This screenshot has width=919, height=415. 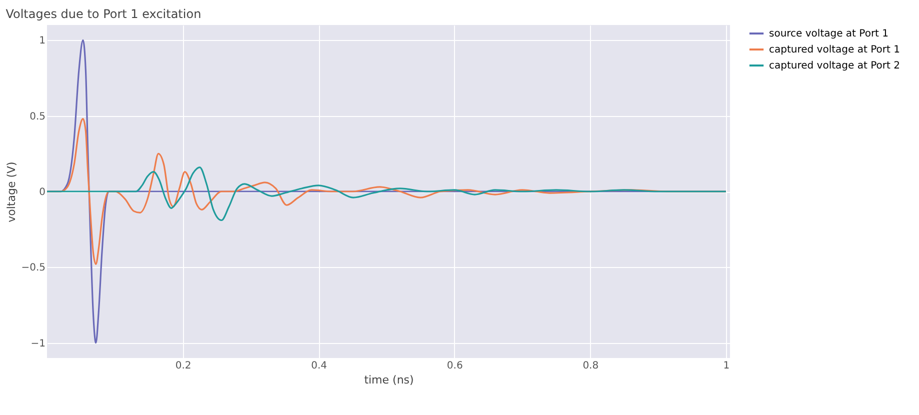 What do you see at coordinates (389, 380) in the screenshot?
I see `x-axis-title: time (ns)` at bounding box center [389, 380].